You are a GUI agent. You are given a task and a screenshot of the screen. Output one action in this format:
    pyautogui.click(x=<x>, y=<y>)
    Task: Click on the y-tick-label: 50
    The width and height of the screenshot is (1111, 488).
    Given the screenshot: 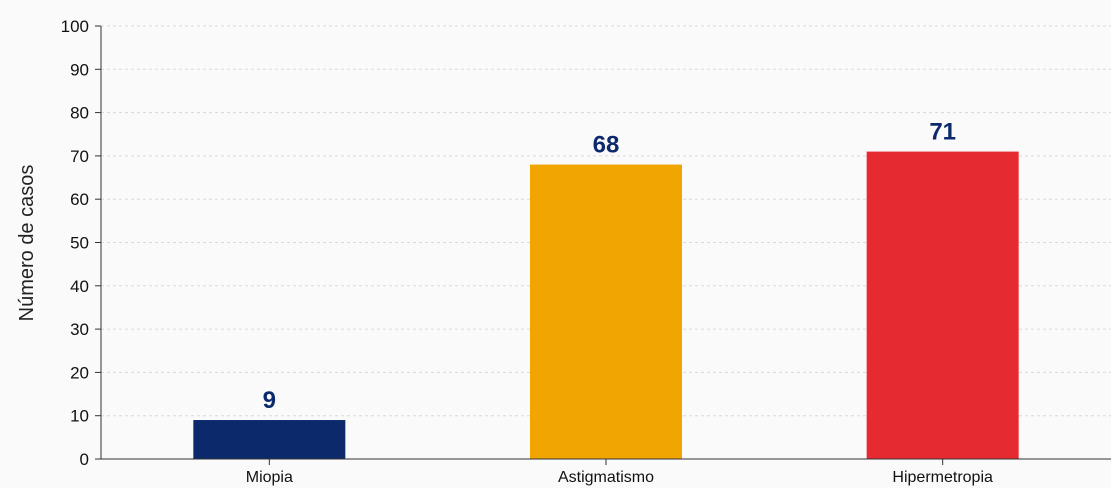 What is the action you would take?
    pyautogui.click(x=79, y=243)
    